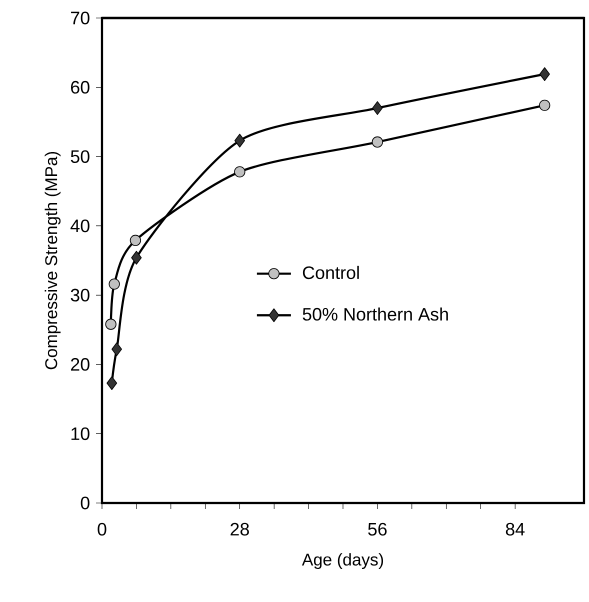 The height and width of the screenshot is (602, 589). Describe the element at coordinates (102, 529) in the screenshot. I see `x-tick-label: 0` at that location.